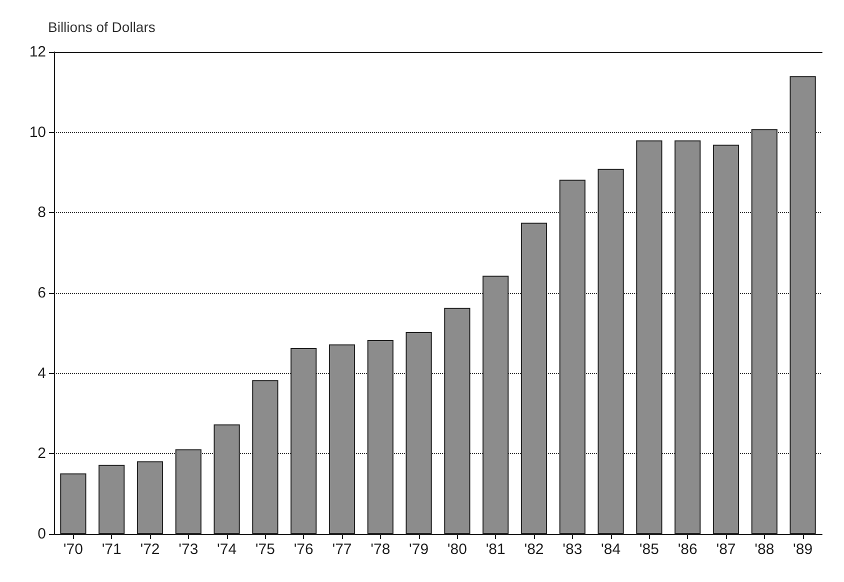  Describe the element at coordinates (457, 549) in the screenshot. I see `x-tick-label: '80` at that location.